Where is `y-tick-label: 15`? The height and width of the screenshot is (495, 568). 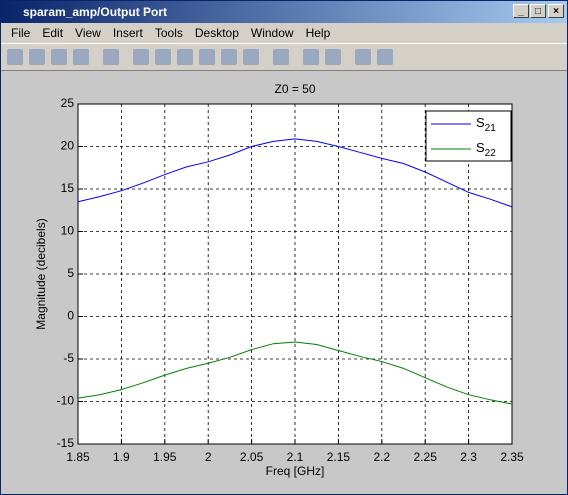
y-tick-label: 15 is located at coordinates (68, 188).